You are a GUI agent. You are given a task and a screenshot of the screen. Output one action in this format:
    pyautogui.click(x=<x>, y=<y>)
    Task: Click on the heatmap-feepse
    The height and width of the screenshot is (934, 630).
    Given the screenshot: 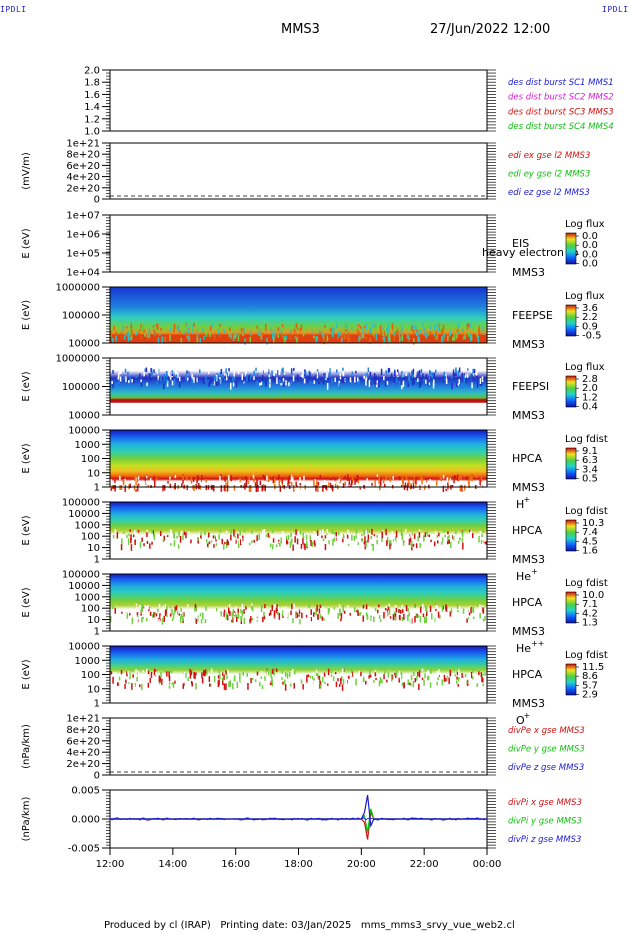 What is the action you would take?
    pyautogui.click(x=298, y=315)
    